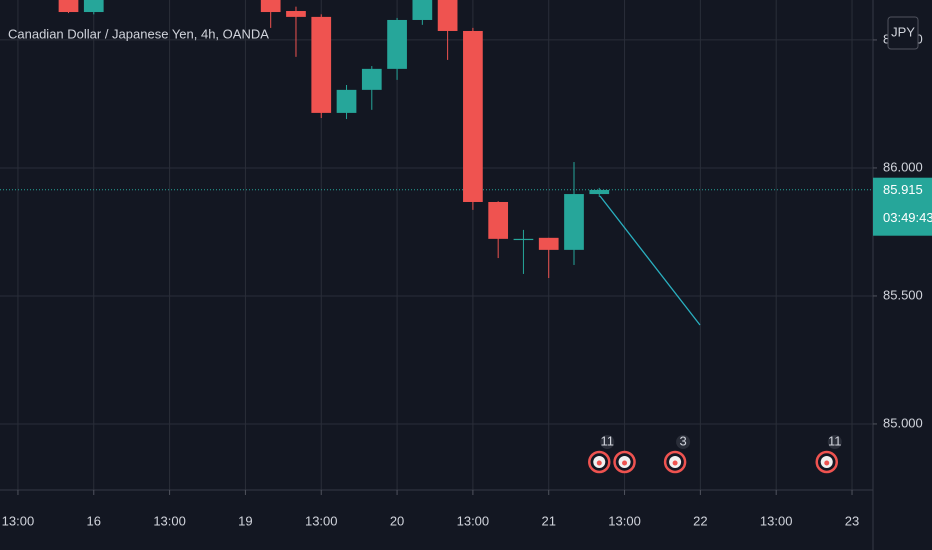  I want to click on last-price-box, so click(902, 206).